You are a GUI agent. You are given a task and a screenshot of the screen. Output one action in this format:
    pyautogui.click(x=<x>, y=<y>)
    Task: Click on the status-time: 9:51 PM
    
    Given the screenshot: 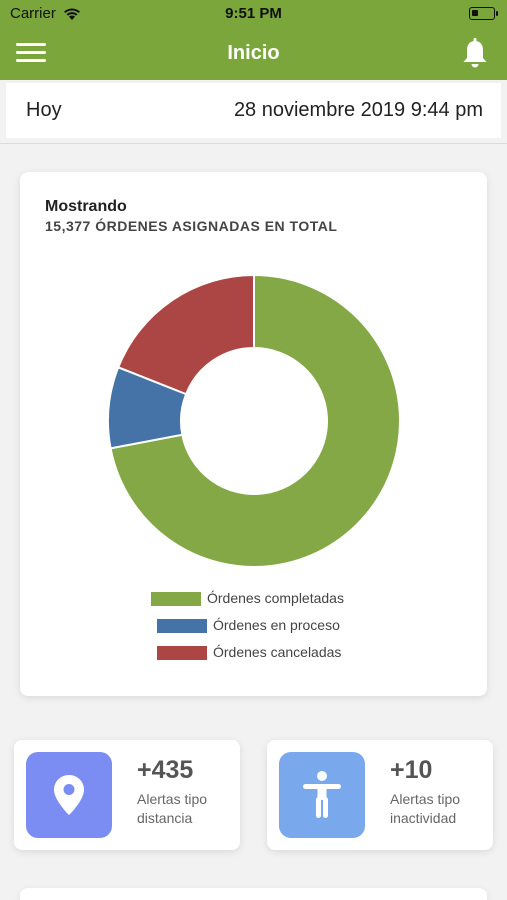 What is the action you would take?
    pyautogui.click(x=253, y=13)
    